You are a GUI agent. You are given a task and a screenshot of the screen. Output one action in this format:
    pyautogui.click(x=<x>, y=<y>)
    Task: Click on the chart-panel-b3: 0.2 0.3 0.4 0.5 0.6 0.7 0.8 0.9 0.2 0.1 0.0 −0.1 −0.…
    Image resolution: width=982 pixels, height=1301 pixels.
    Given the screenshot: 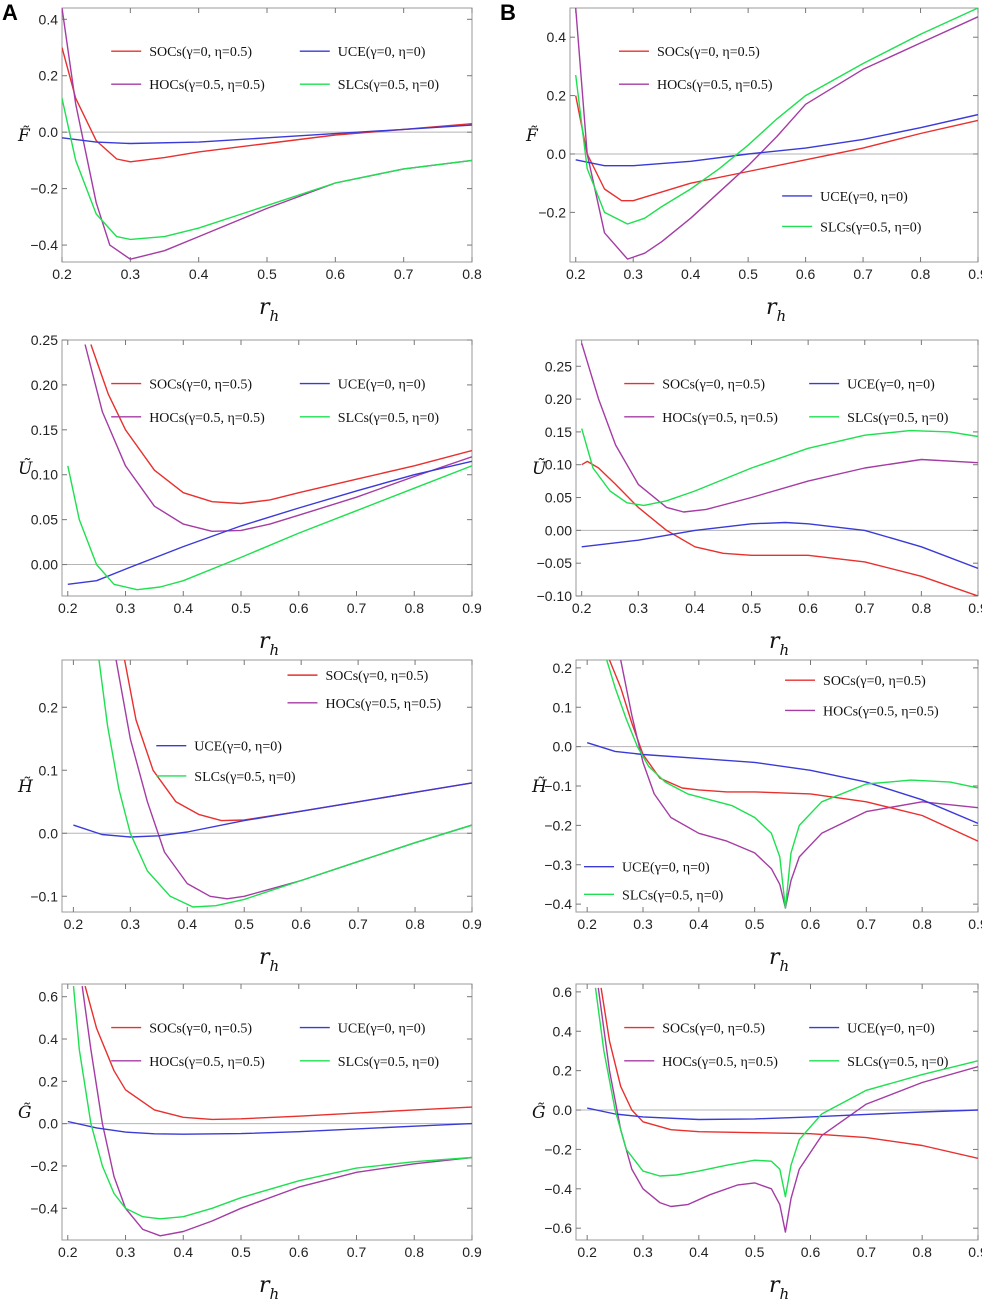 What is the action you would take?
    pyautogui.click(x=756, y=817)
    